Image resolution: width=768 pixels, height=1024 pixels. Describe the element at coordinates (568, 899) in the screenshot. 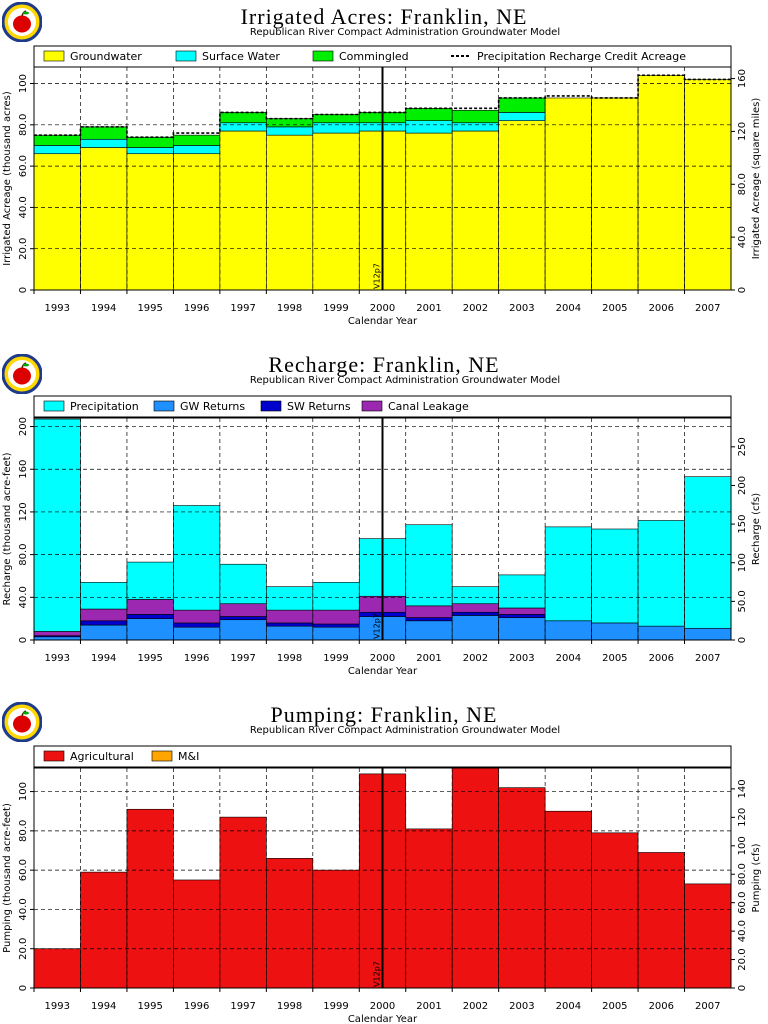

I see `bar-agricultural-2004` at that location.